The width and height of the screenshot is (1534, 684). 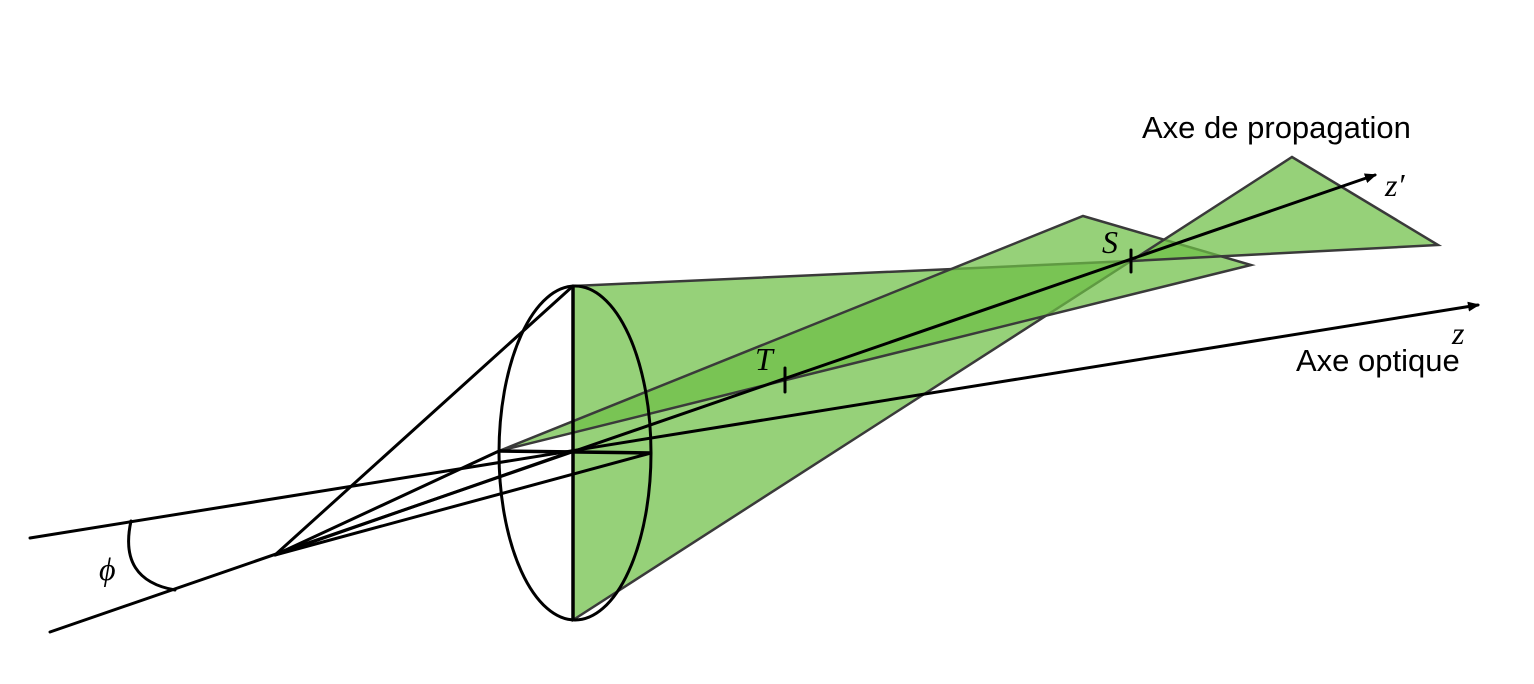 What do you see at coordinates (107, 569) in the screenshot?
I see `angle-phi-label: ϕ` at bounding box center [107, 569].